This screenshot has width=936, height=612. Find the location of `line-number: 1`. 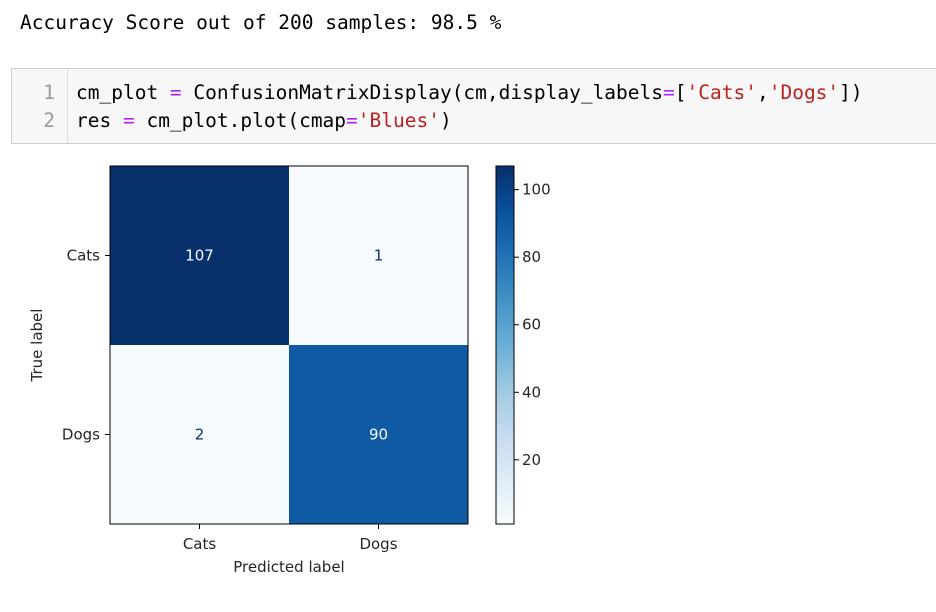

line-number: 1 is located at coordinates (49, 92).